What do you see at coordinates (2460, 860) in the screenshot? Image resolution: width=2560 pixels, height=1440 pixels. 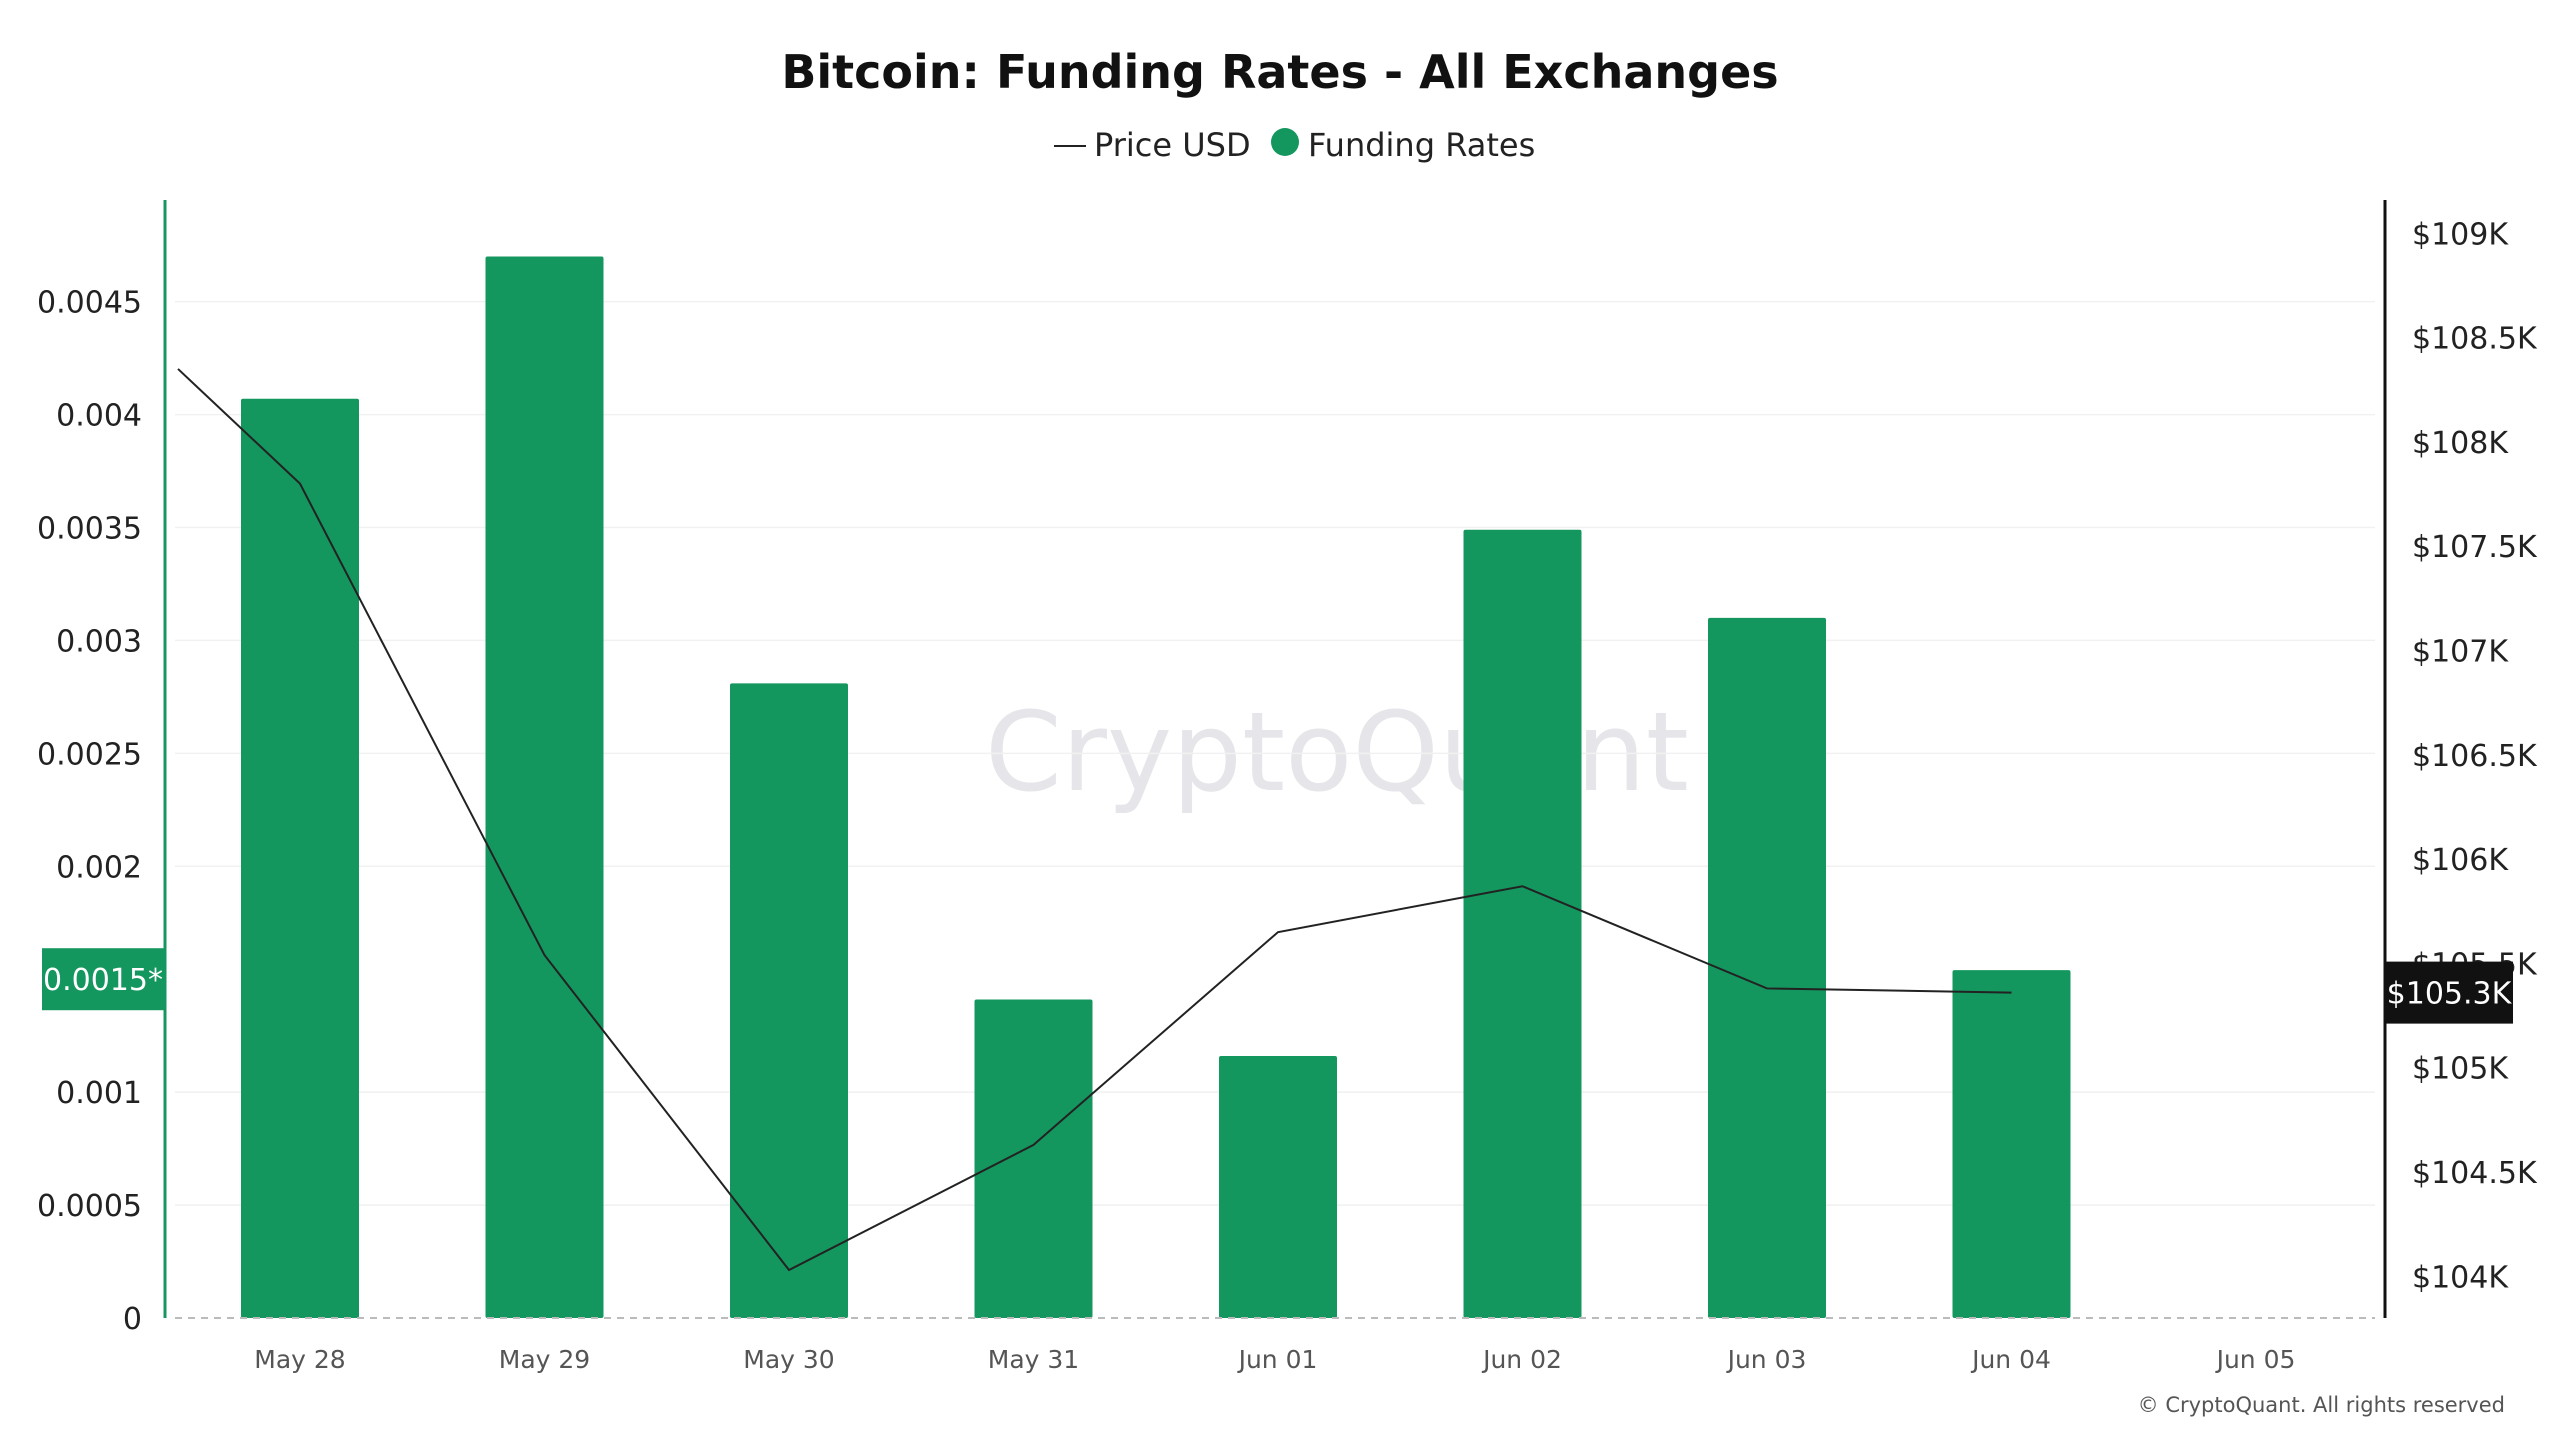 I see `right-tick-4: $106K` at bounding box center [2460, 860].